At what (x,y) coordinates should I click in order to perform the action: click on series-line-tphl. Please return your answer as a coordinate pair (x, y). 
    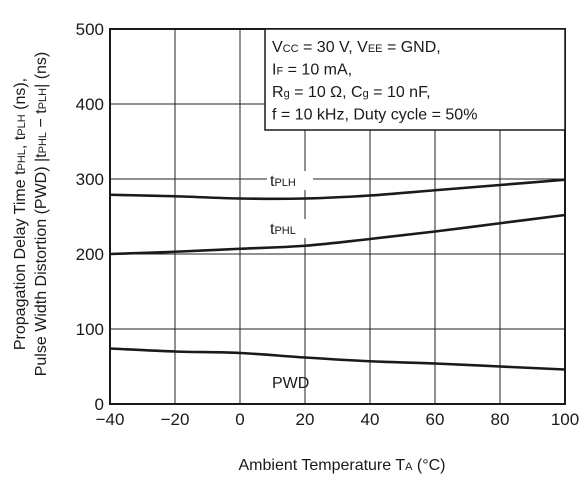
    Looking at the image, I should click on (337, 234).